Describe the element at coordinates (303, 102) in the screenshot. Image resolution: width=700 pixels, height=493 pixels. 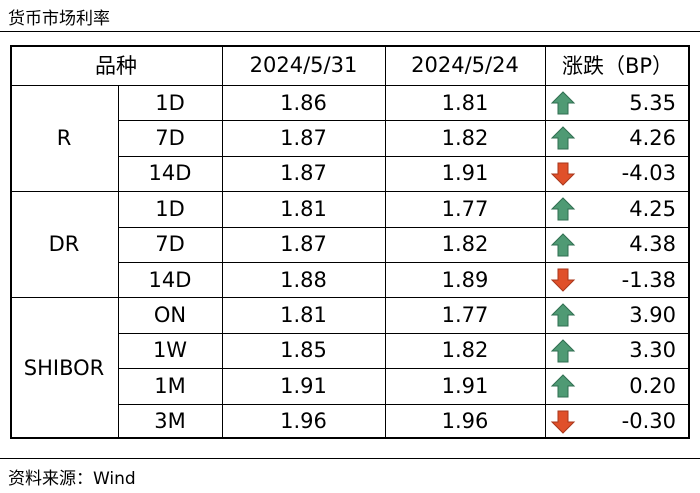
I see `rate-cell: 1.86` at that location.